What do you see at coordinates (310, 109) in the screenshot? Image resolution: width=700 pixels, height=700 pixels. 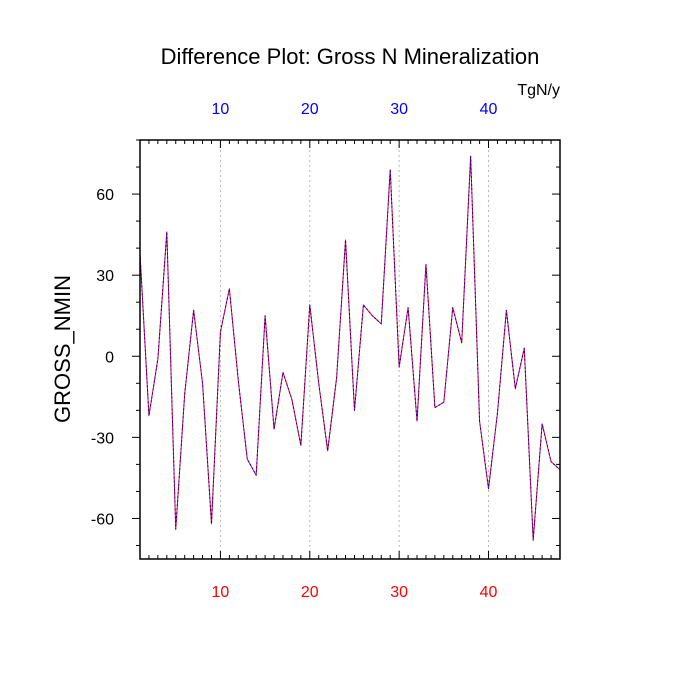 I see `x-tick-label-top: 20` at bounding box center [310, 109].